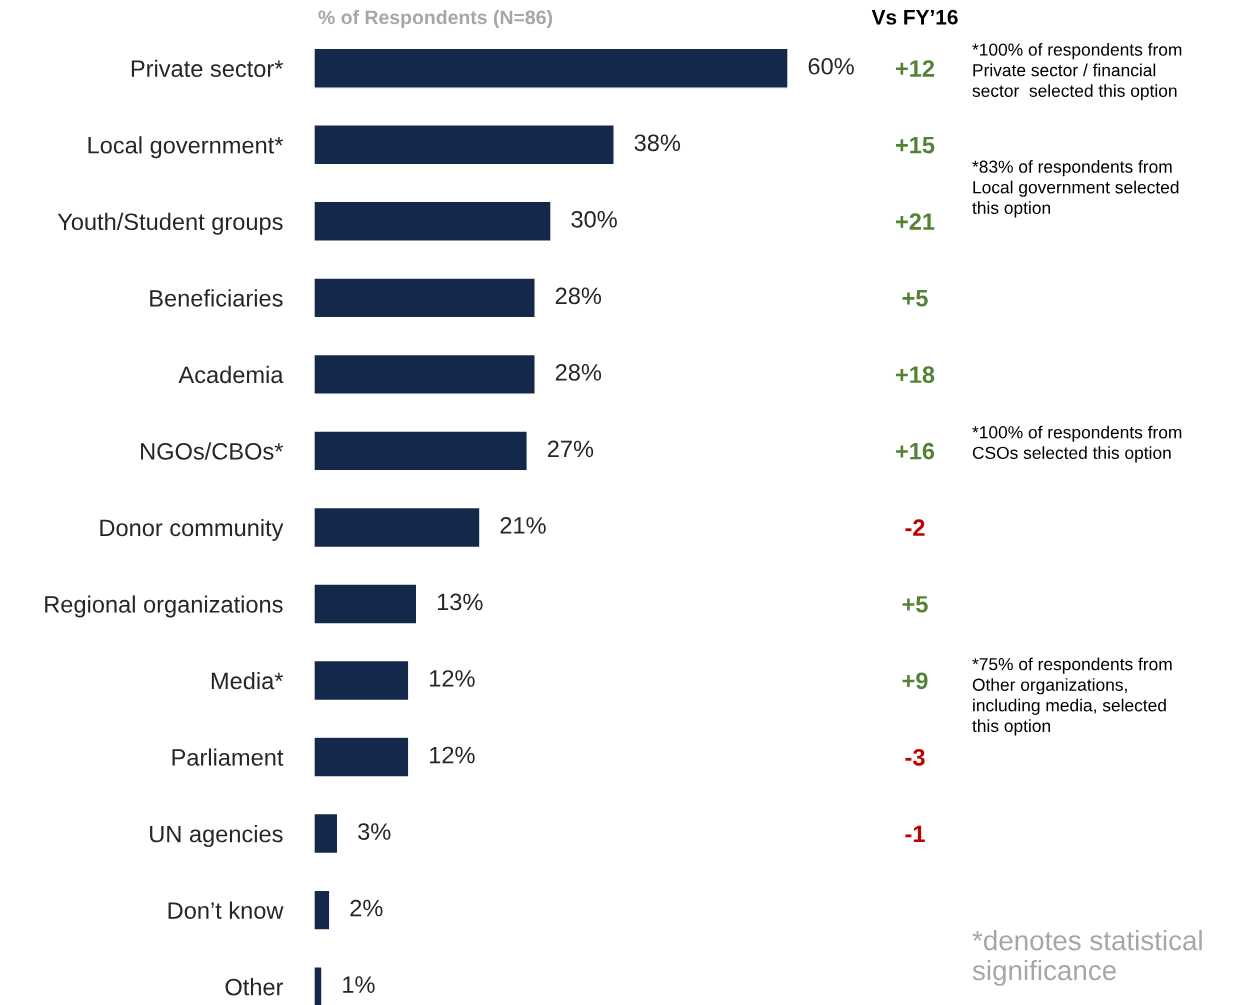 The height and width of the screenshot is (1005, 1252). What do you see at coordinates (207, 68) in the screenshot?
I see `y-tick-label: Private sector*` at bounding box center [207, 68].